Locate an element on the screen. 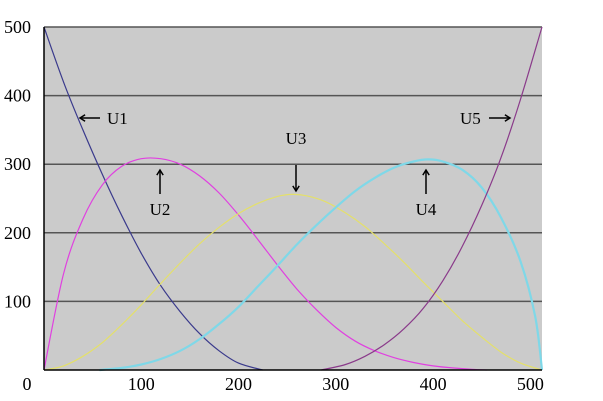 Image resolution: width=603 pixels, height=401 pixels. annotation-arrowhead-u3 is located at coordinates (296, 189).